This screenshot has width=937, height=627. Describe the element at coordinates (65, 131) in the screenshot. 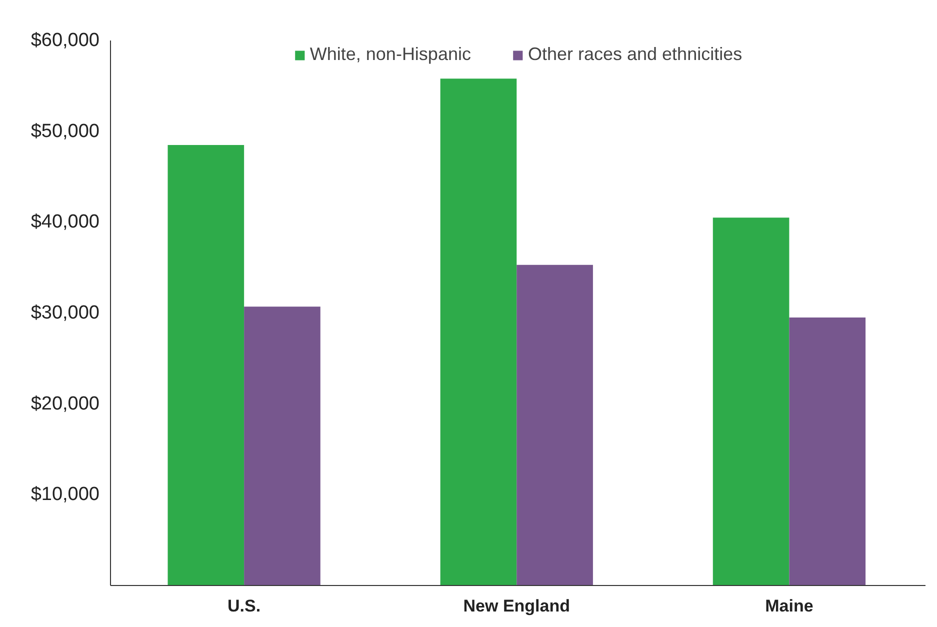

I see `y-tick-label: $50,000` at that location.